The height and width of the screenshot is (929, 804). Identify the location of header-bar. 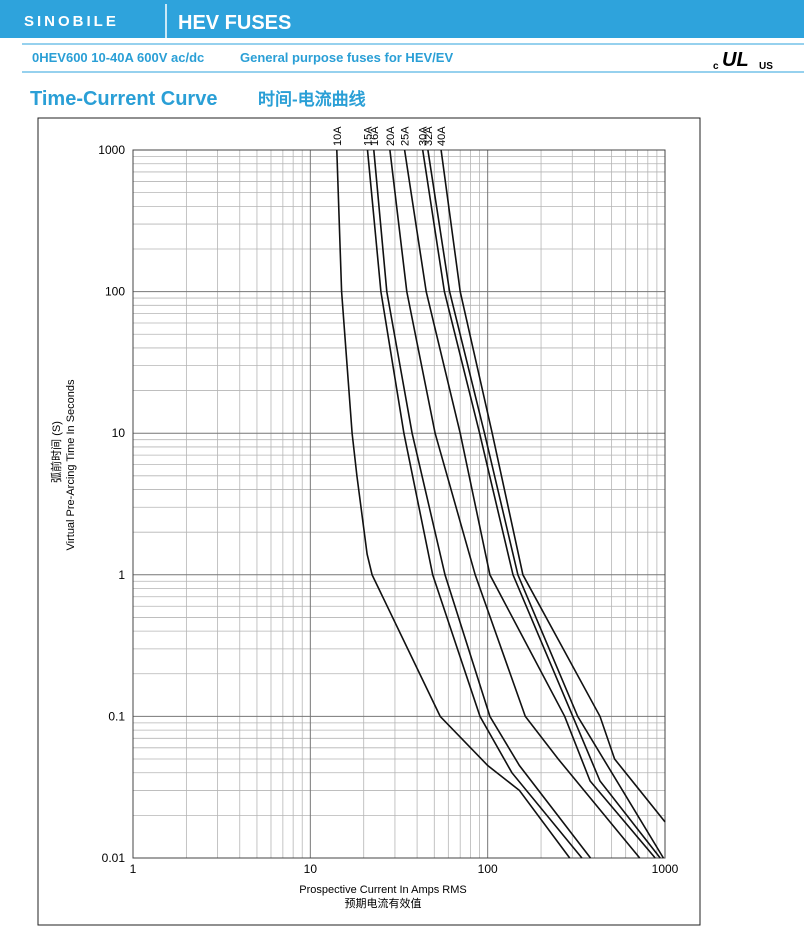
(402, 19).